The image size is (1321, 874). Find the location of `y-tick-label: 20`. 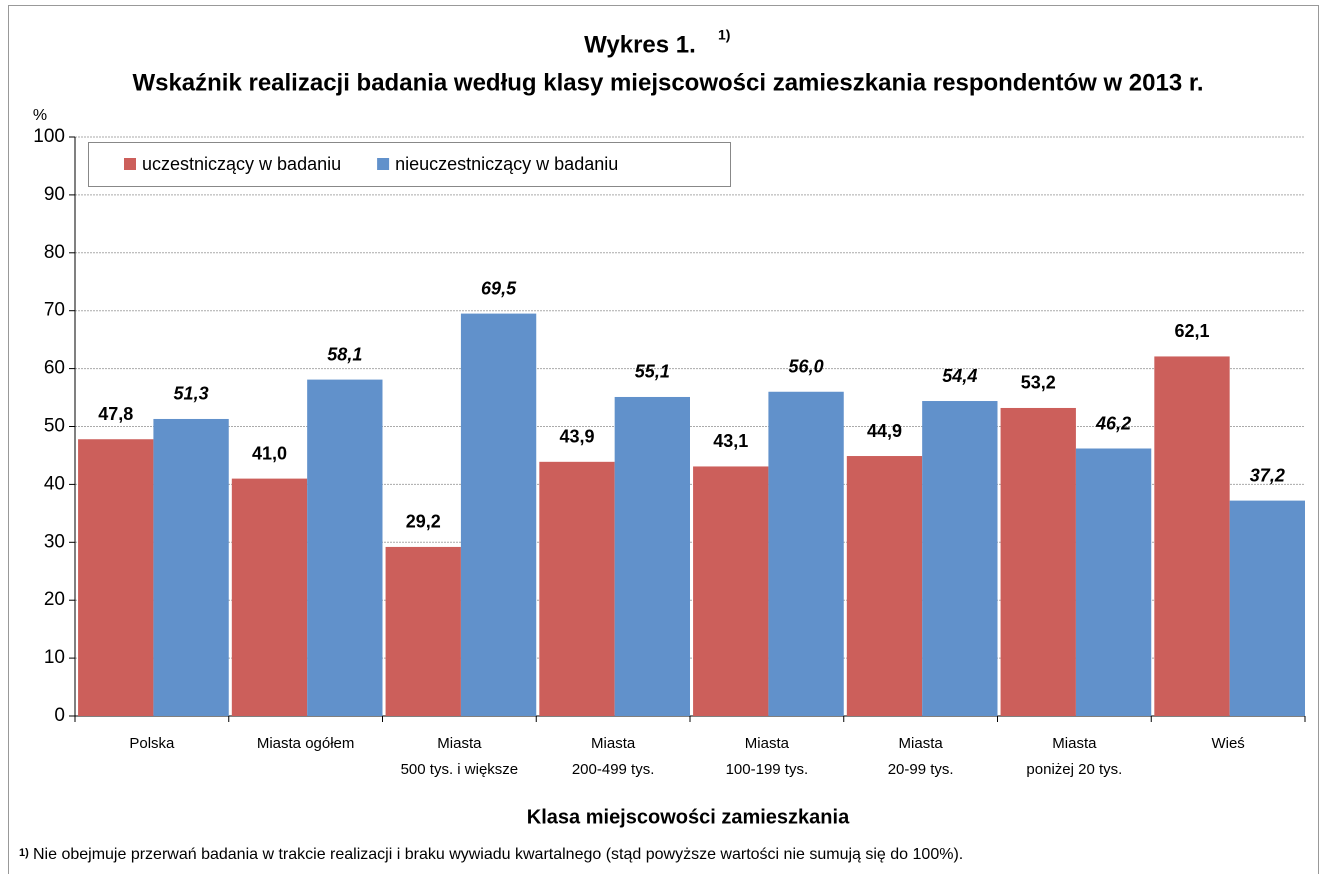

y-tick-label: 20 is located at coordinates (54, 599).